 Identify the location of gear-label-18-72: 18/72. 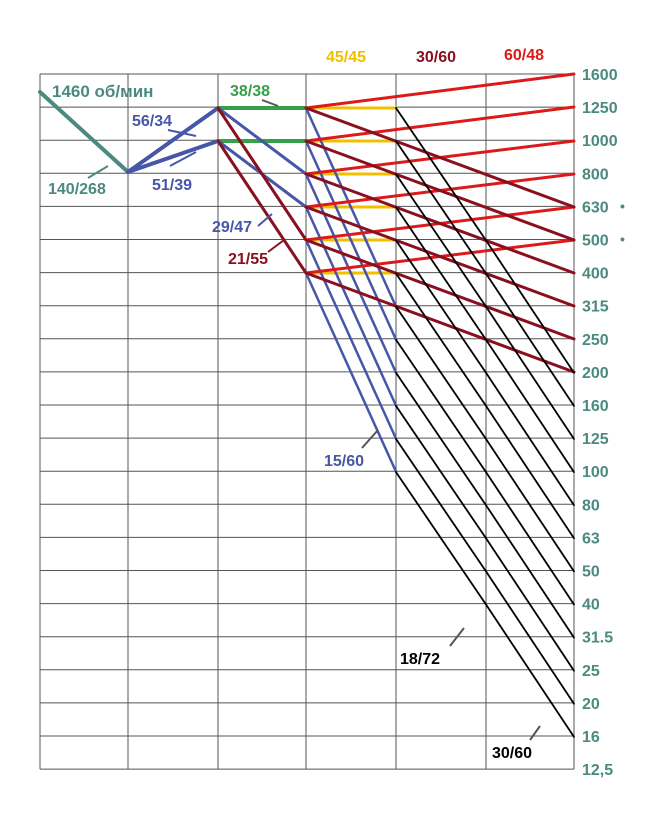
(420, 659).